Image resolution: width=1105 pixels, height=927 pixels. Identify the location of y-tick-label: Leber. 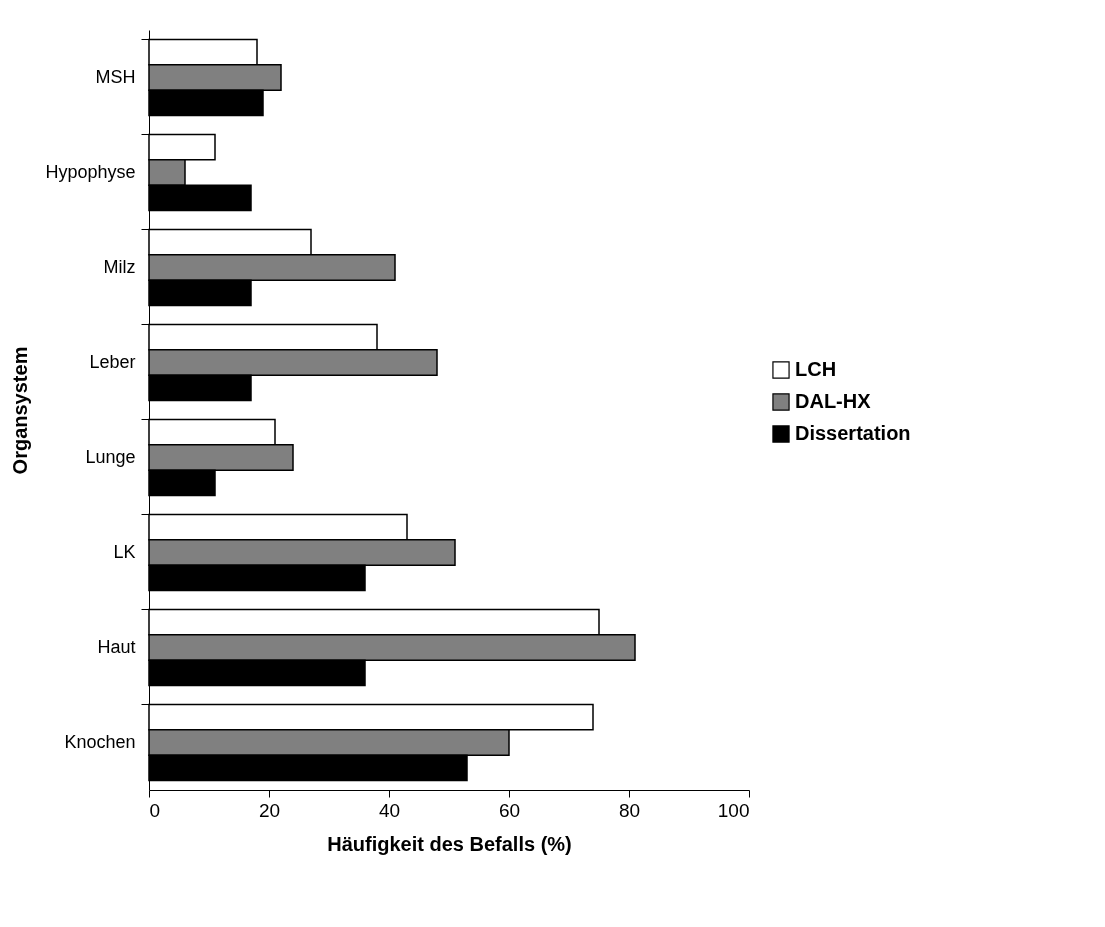
(112, 361).